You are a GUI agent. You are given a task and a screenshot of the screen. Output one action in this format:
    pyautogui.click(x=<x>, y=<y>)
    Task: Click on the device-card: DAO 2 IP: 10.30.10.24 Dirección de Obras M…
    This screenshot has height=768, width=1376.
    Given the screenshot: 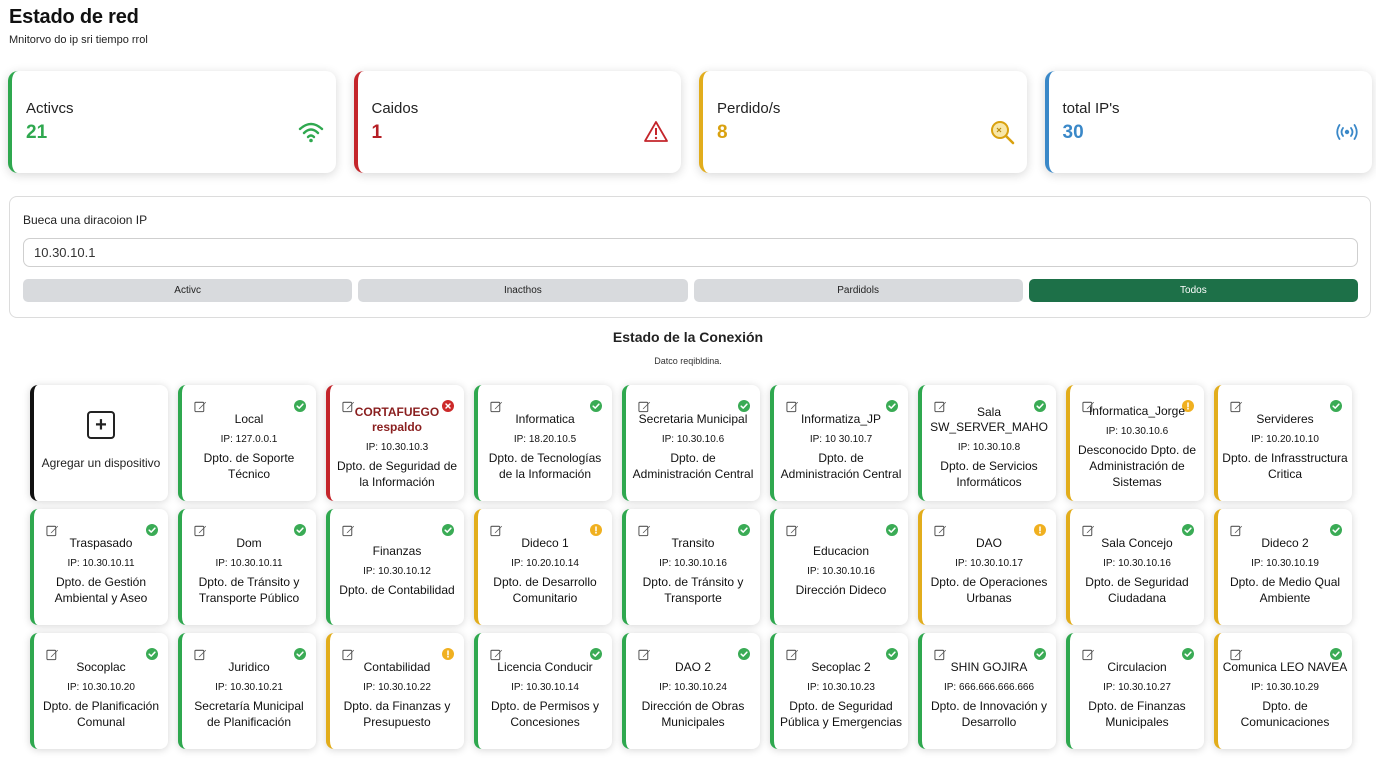 What is the action you would take?
    pyautogui.click(x=691, y=691)
    